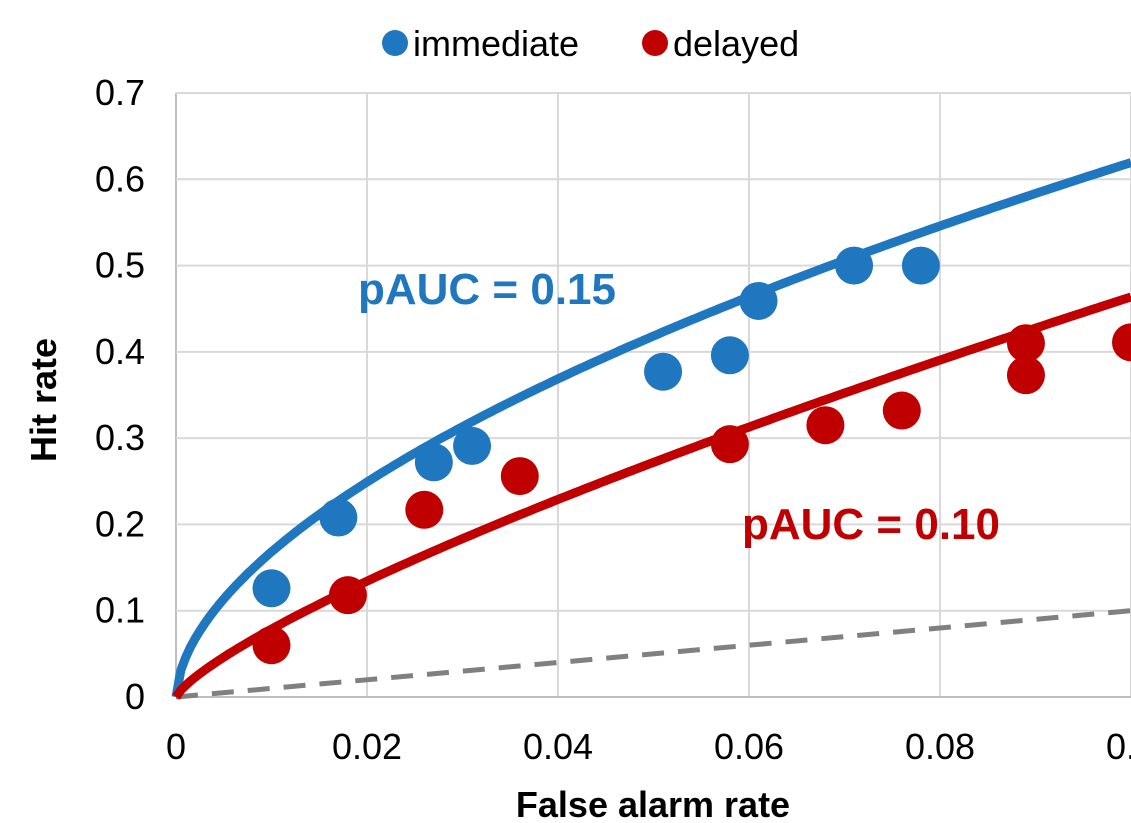 Image resolution: width=1131 pixels, height=823 pixels. I want to click on legend-label-delayed: delayed, so click(736, 43).